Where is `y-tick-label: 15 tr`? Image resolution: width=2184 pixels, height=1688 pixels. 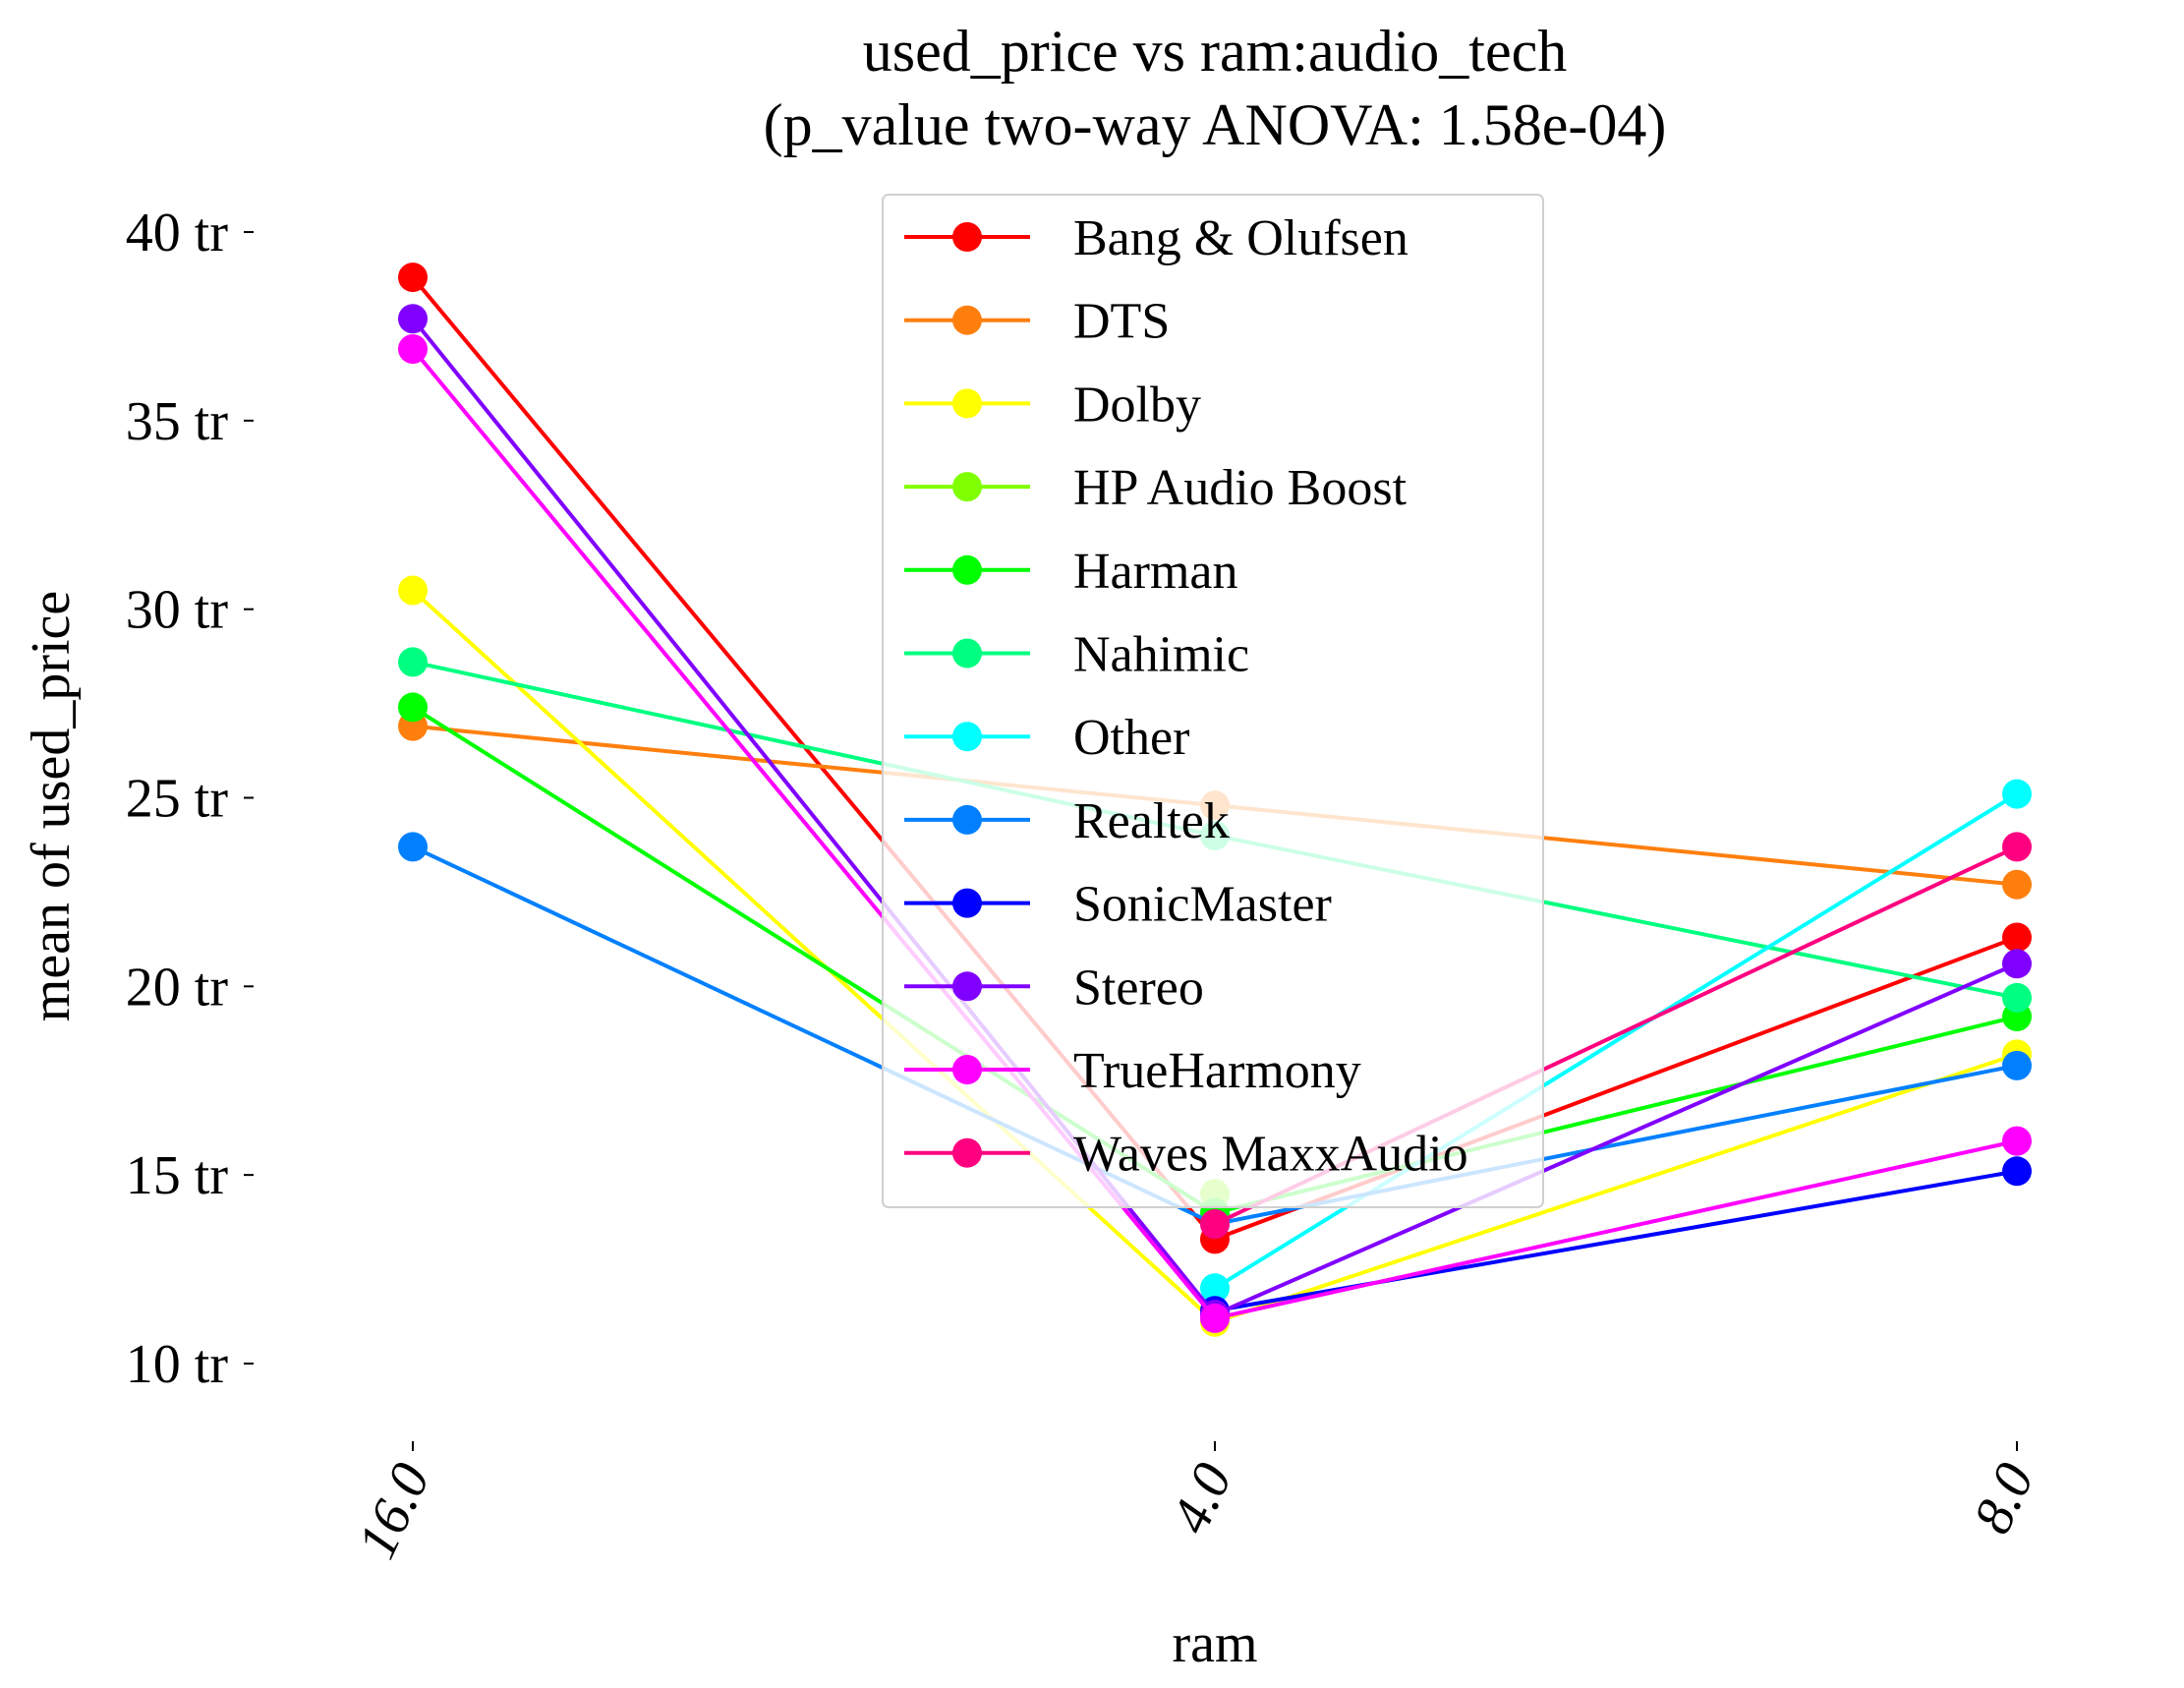
y-tick-label: 15 tr is located at coordinates (177, 1175).